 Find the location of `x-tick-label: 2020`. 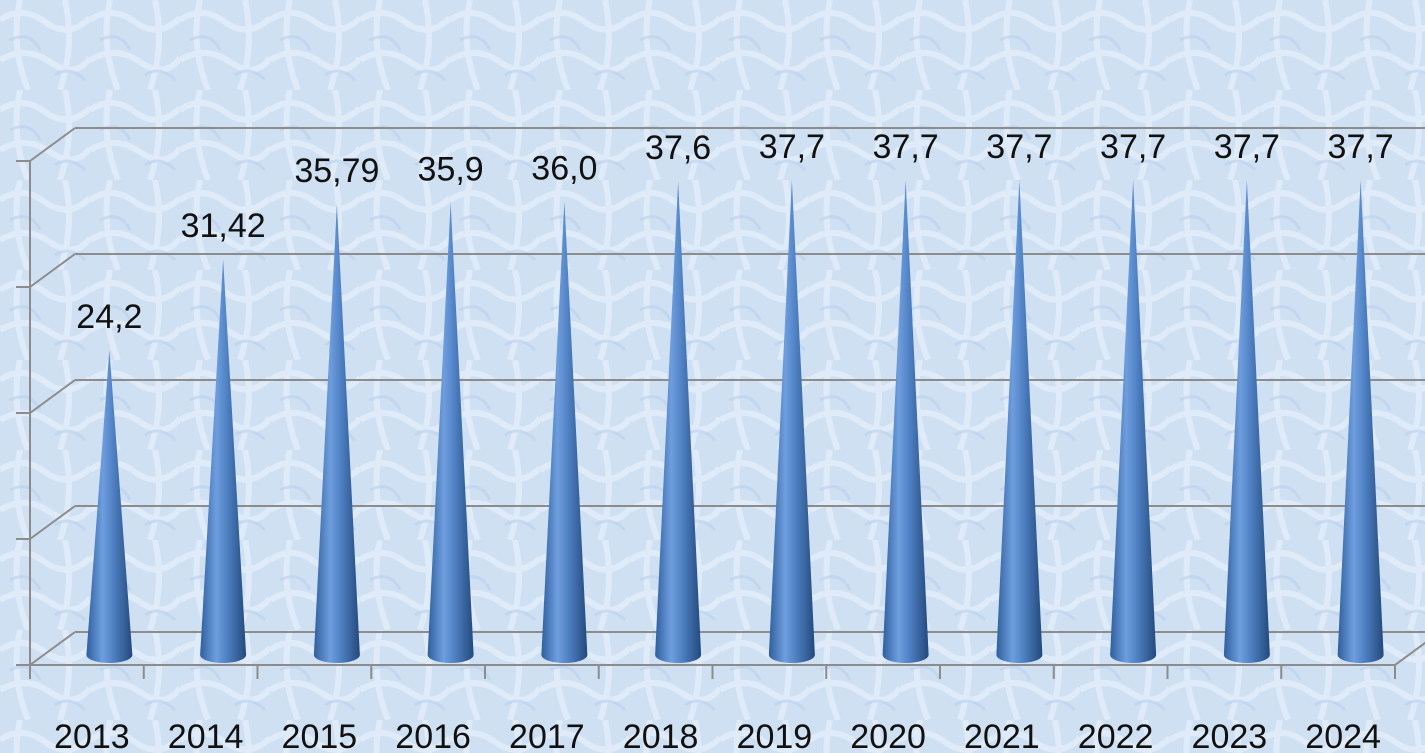

x-tick-label: 2020 is located at coordinates (888, 735).